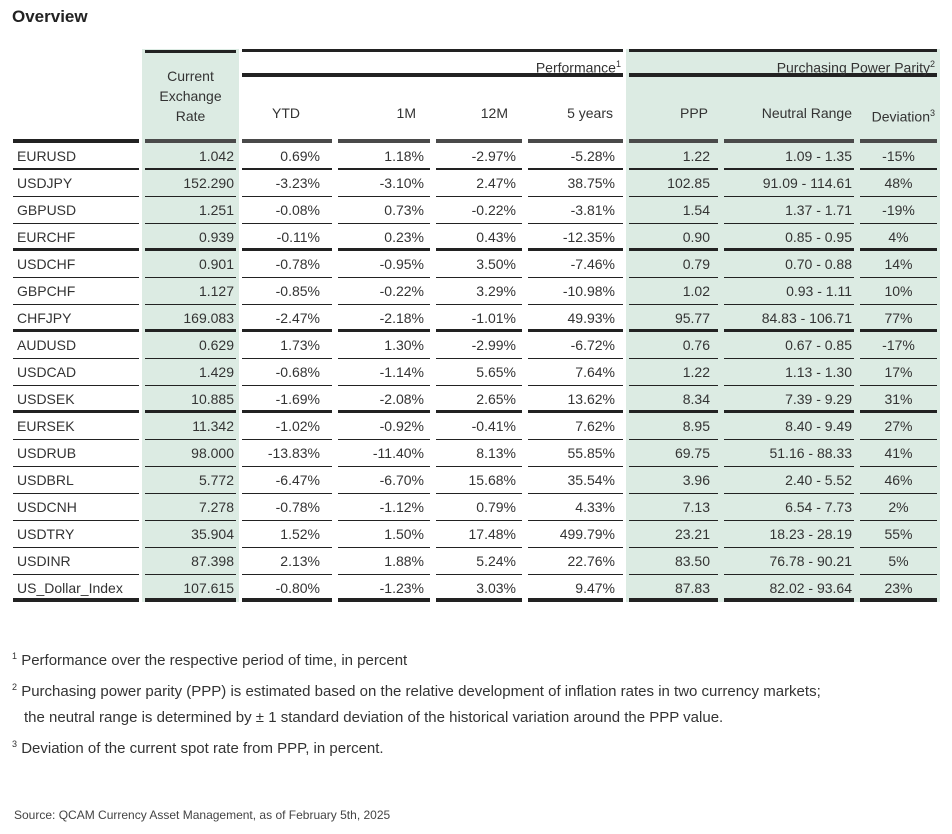  Describe the element at coordinates (479, 534) in the screenshot. I see `cell-12m: 17.48%` at that location.